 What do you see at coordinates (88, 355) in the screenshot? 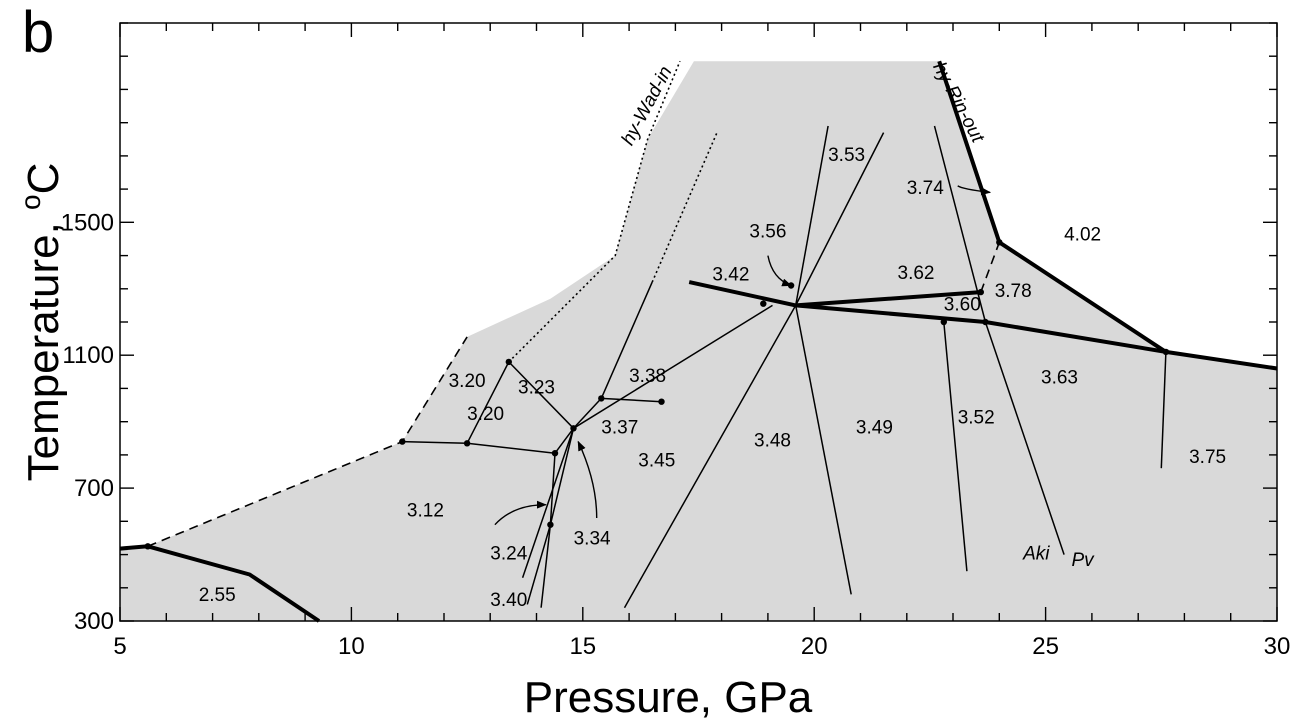
I see `y-tick-label: 1100` at bounding box center [88, 355].